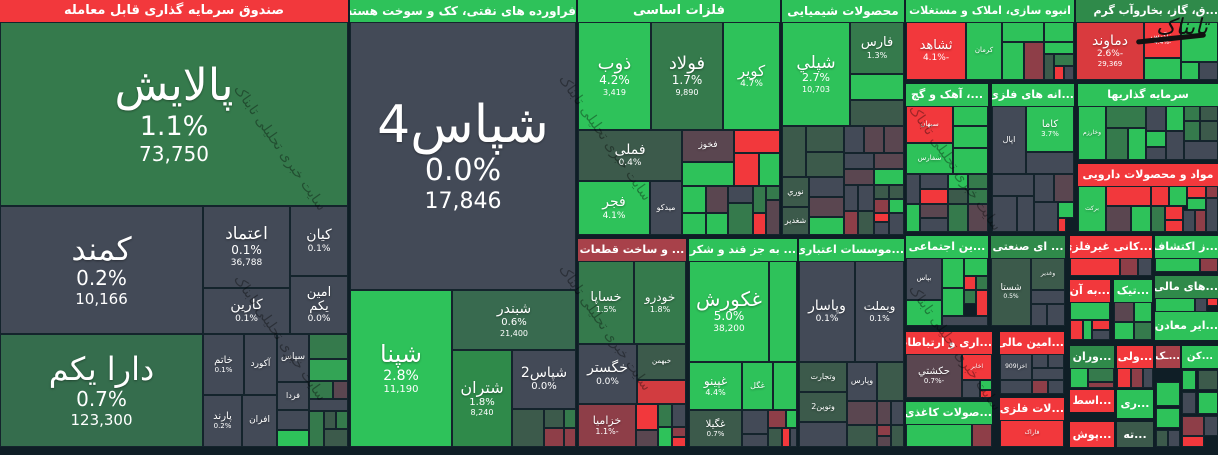 The height and width of the screenshot is (455, 1218). Describe the element at coordinates (1092, 209) in the screenshot. I see `tile-barekat: برکت` at that location.